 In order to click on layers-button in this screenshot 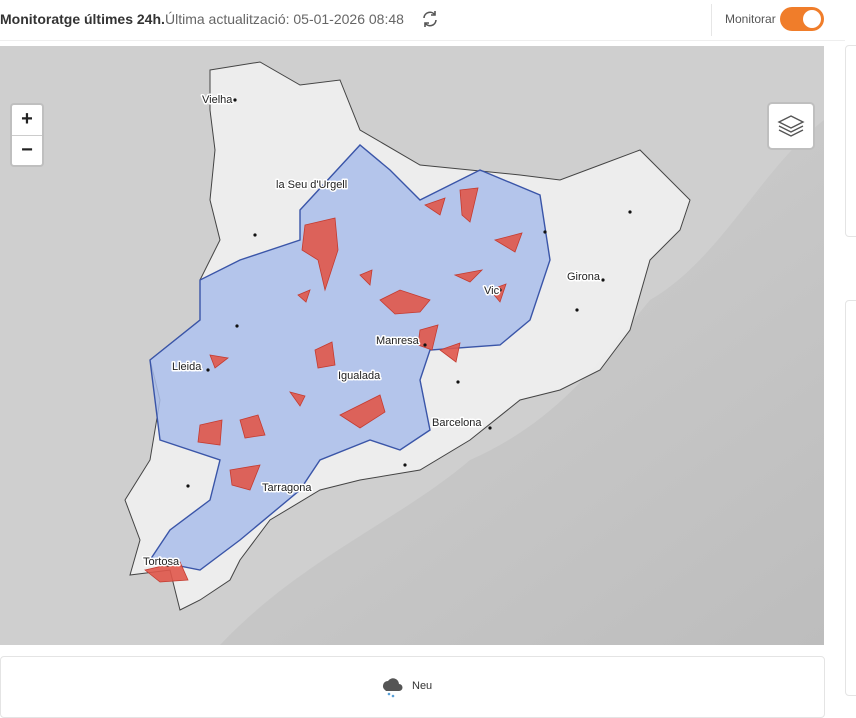, I will do `click(791, 126)`.